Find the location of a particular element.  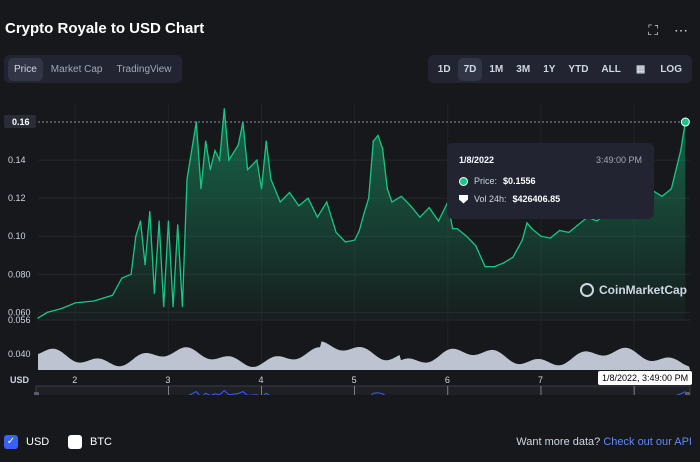

current-price-label: 0.16 is located at coordinates (21, 122).